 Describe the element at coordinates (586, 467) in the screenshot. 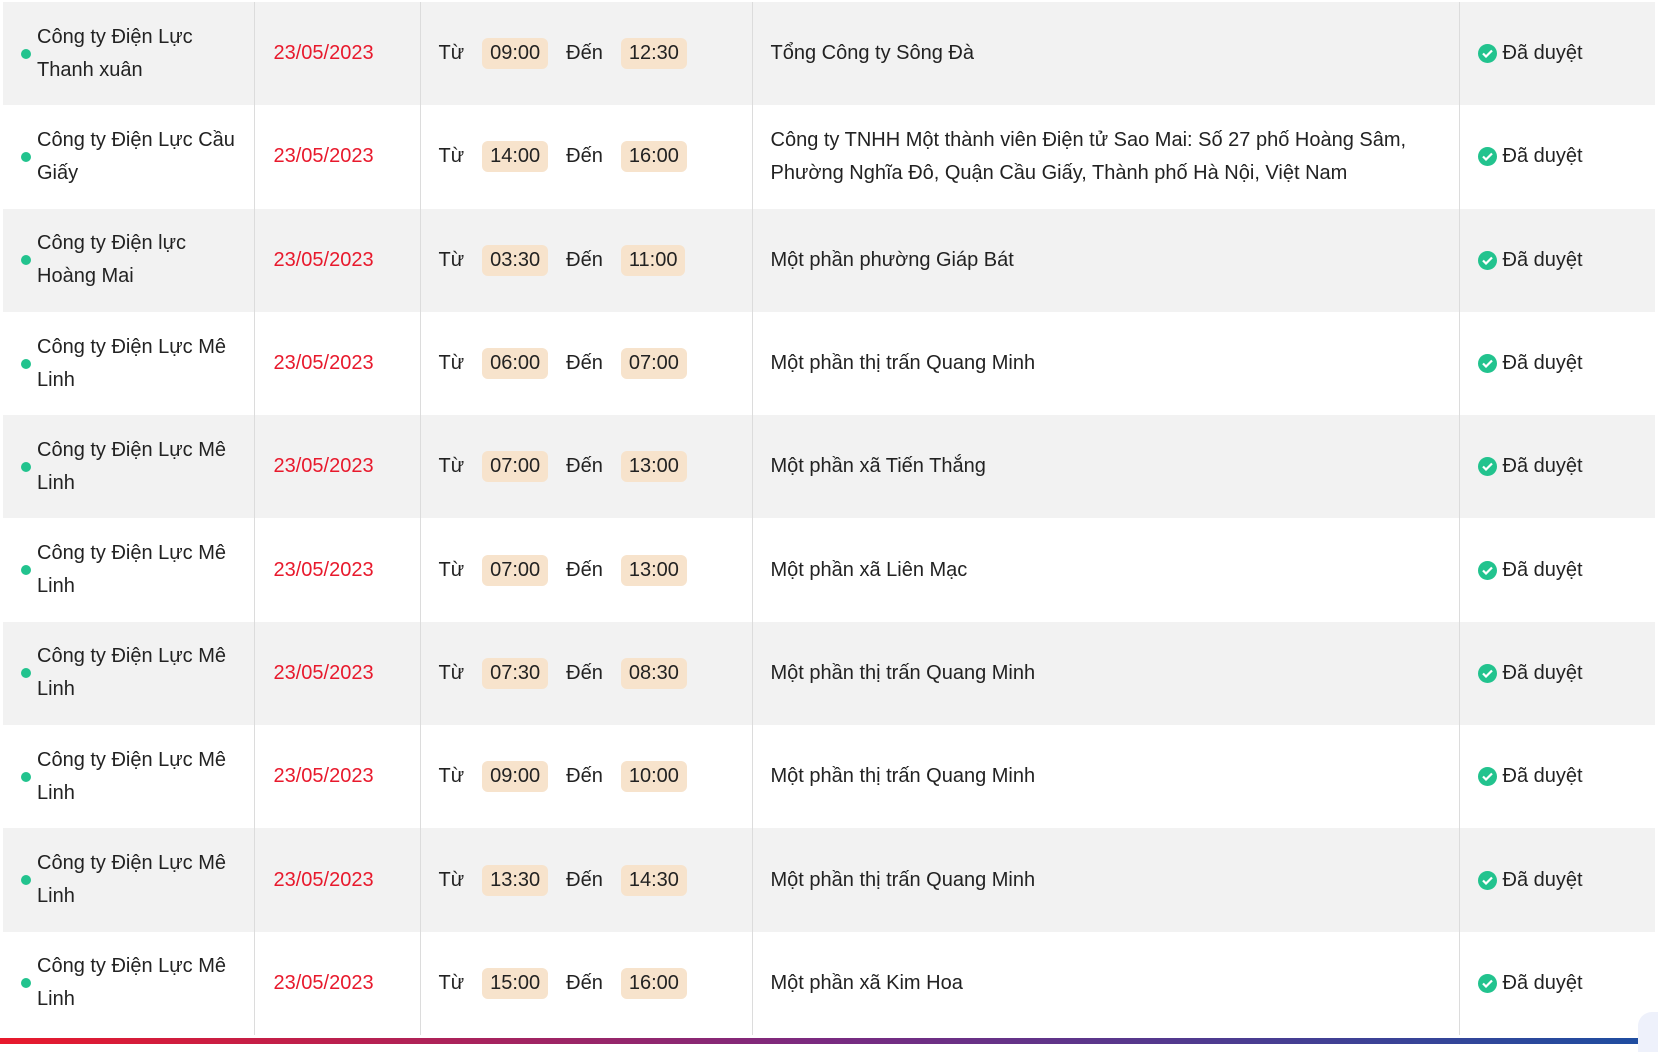

I see `time-cell: Từ 07:00 Đến 13:00` at that location.